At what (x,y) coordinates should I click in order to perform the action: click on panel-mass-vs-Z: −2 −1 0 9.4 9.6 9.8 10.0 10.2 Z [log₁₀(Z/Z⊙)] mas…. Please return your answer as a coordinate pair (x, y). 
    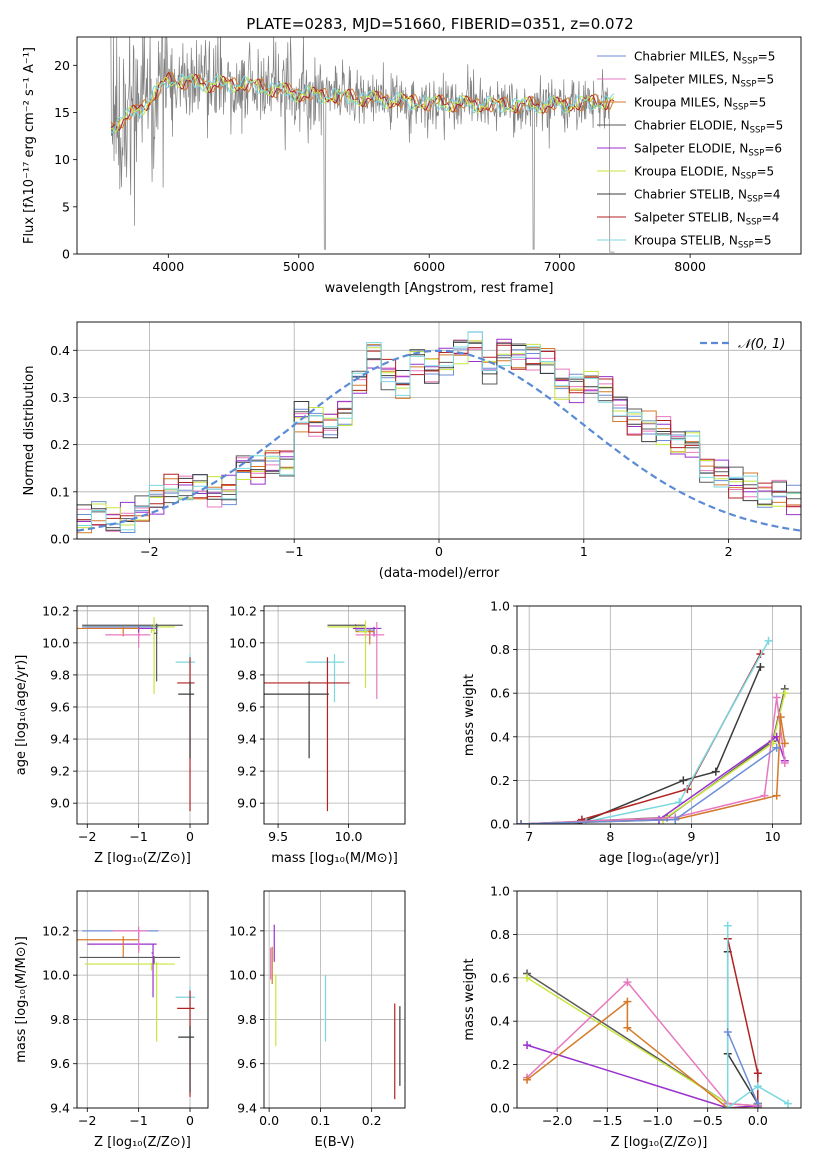
    Looking at the image, I should click on (111, 1020).